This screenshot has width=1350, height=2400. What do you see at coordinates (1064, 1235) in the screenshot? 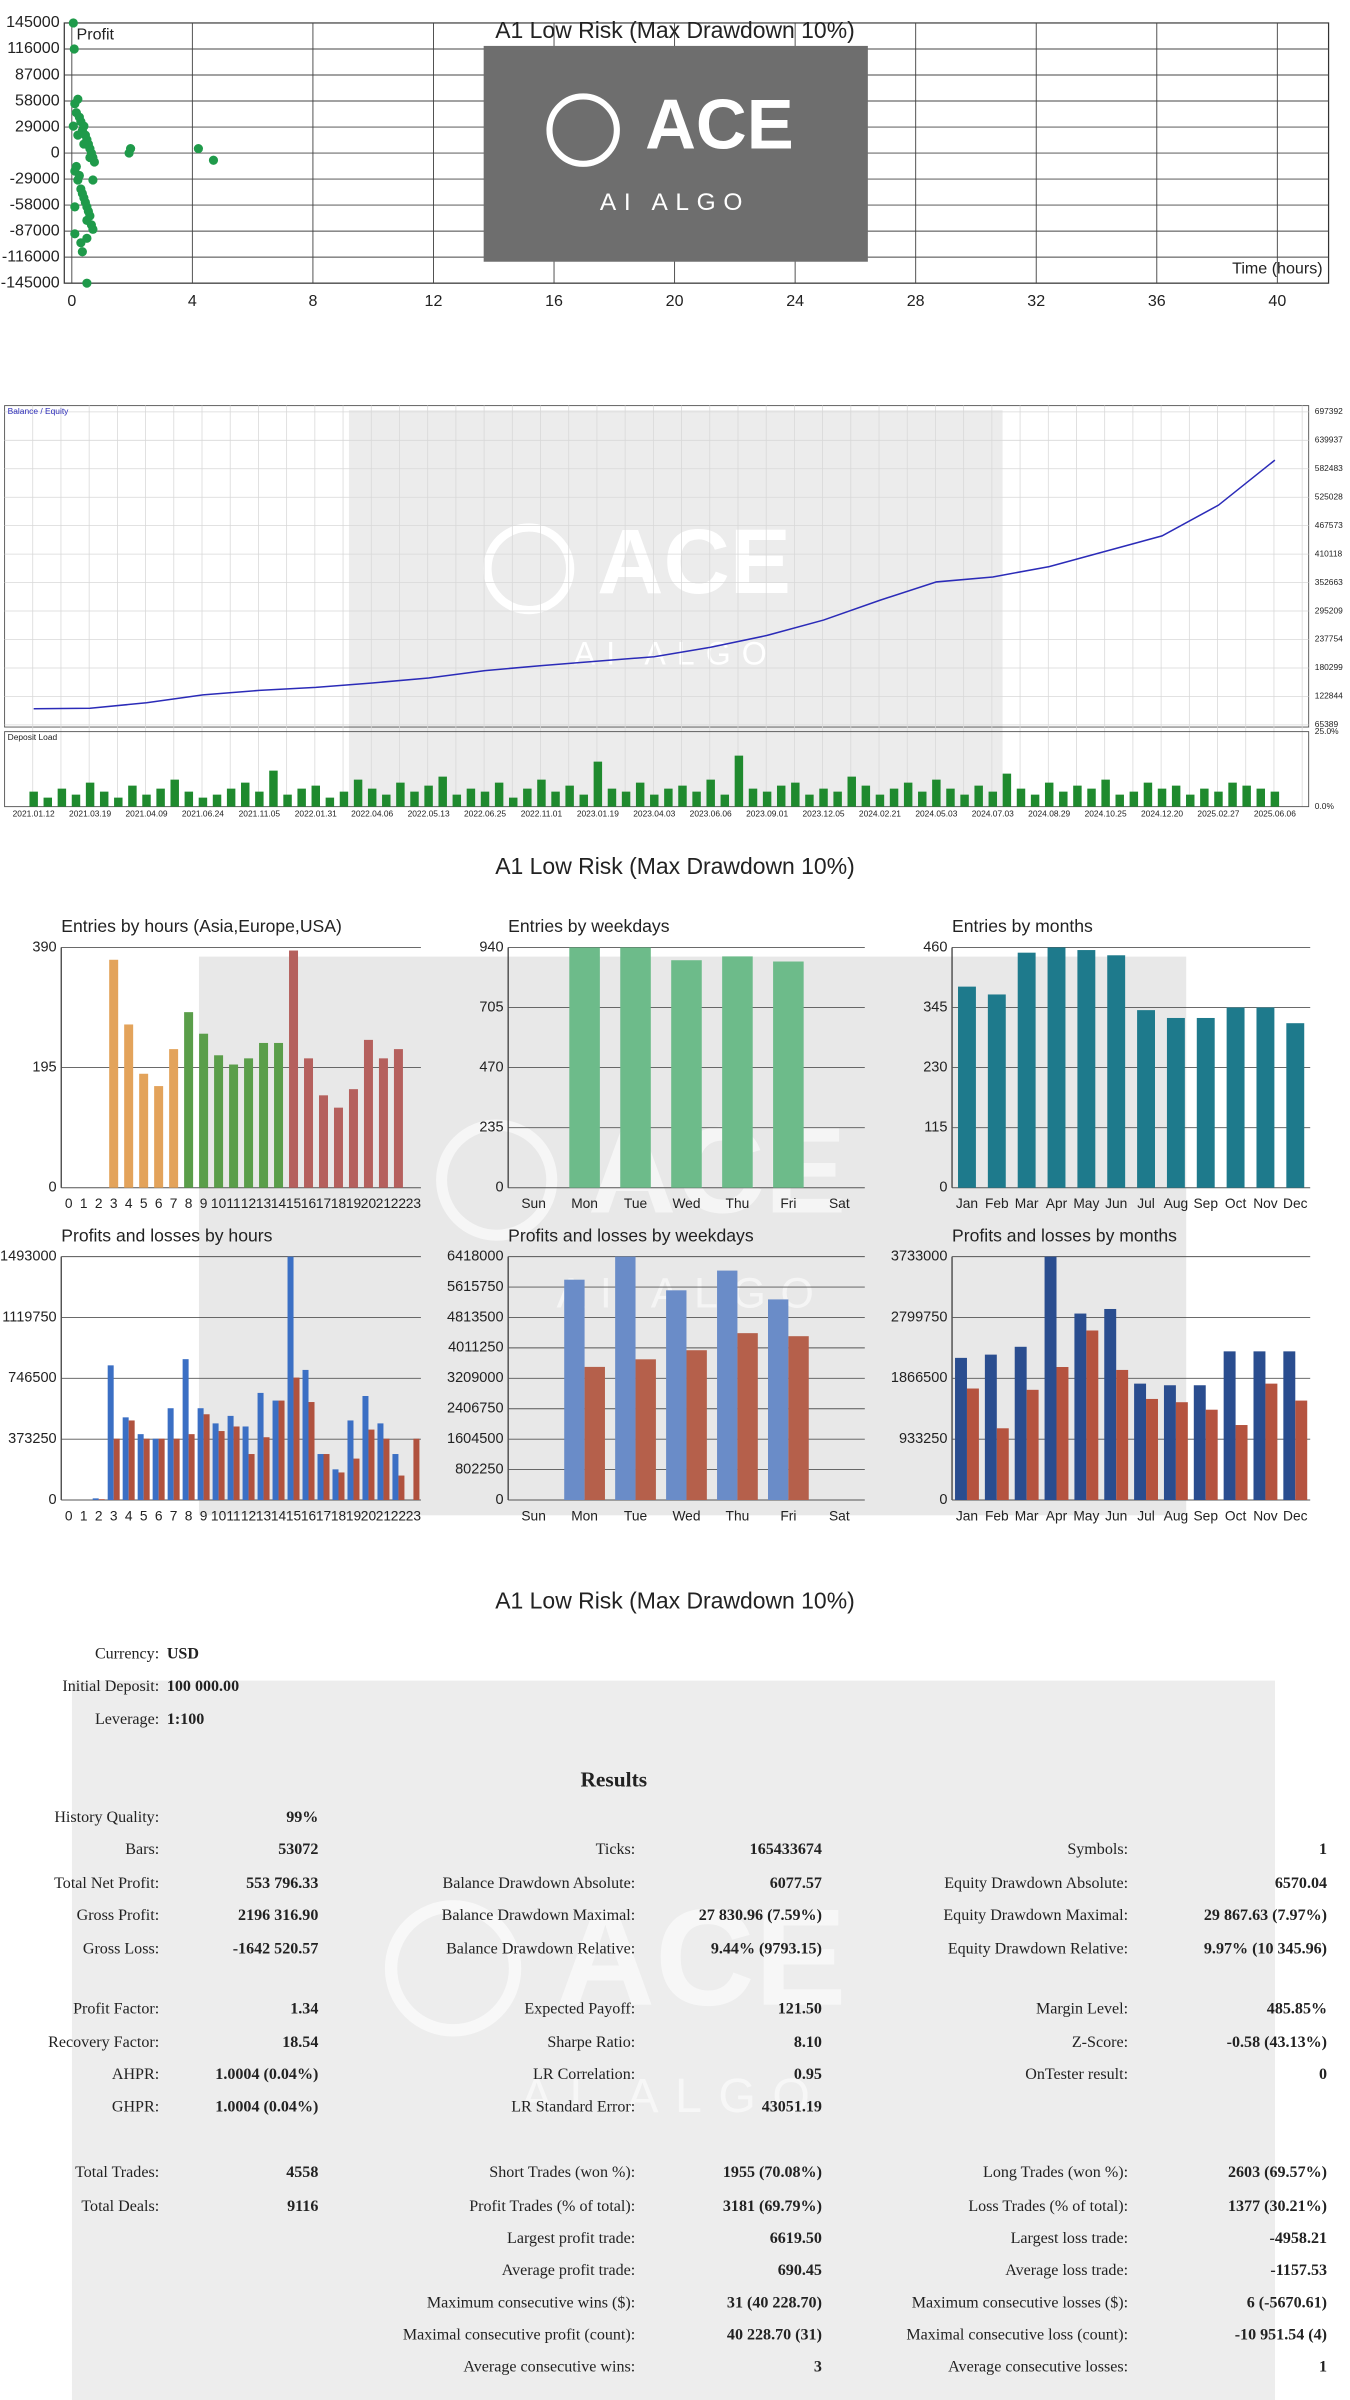
I see `chart-title: Profits and losses by months` at bounding box center [1064, 1235].